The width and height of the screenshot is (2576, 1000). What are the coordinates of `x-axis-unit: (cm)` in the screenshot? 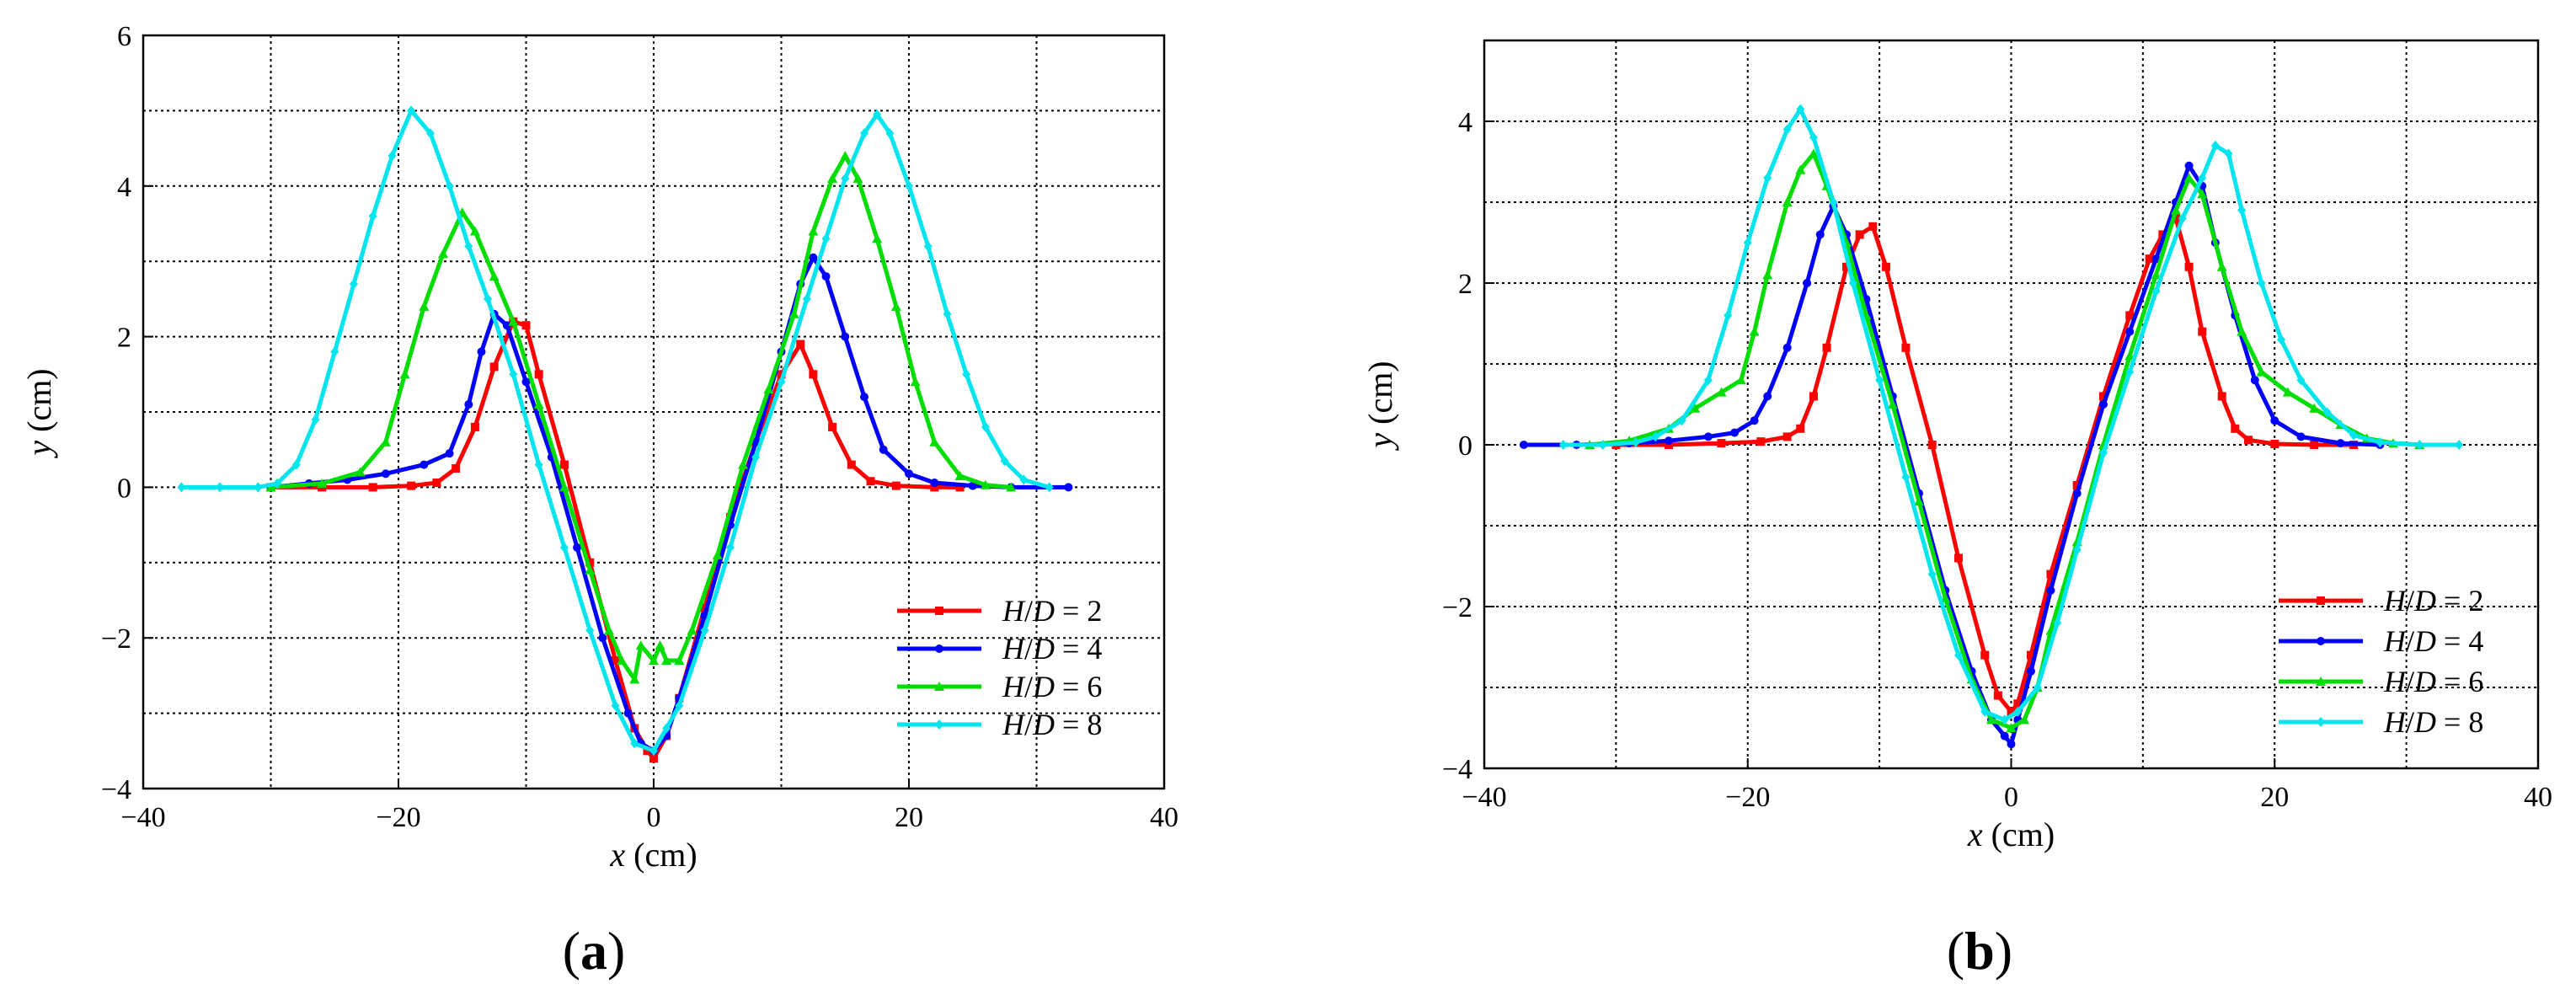 It's located at (661, 855).